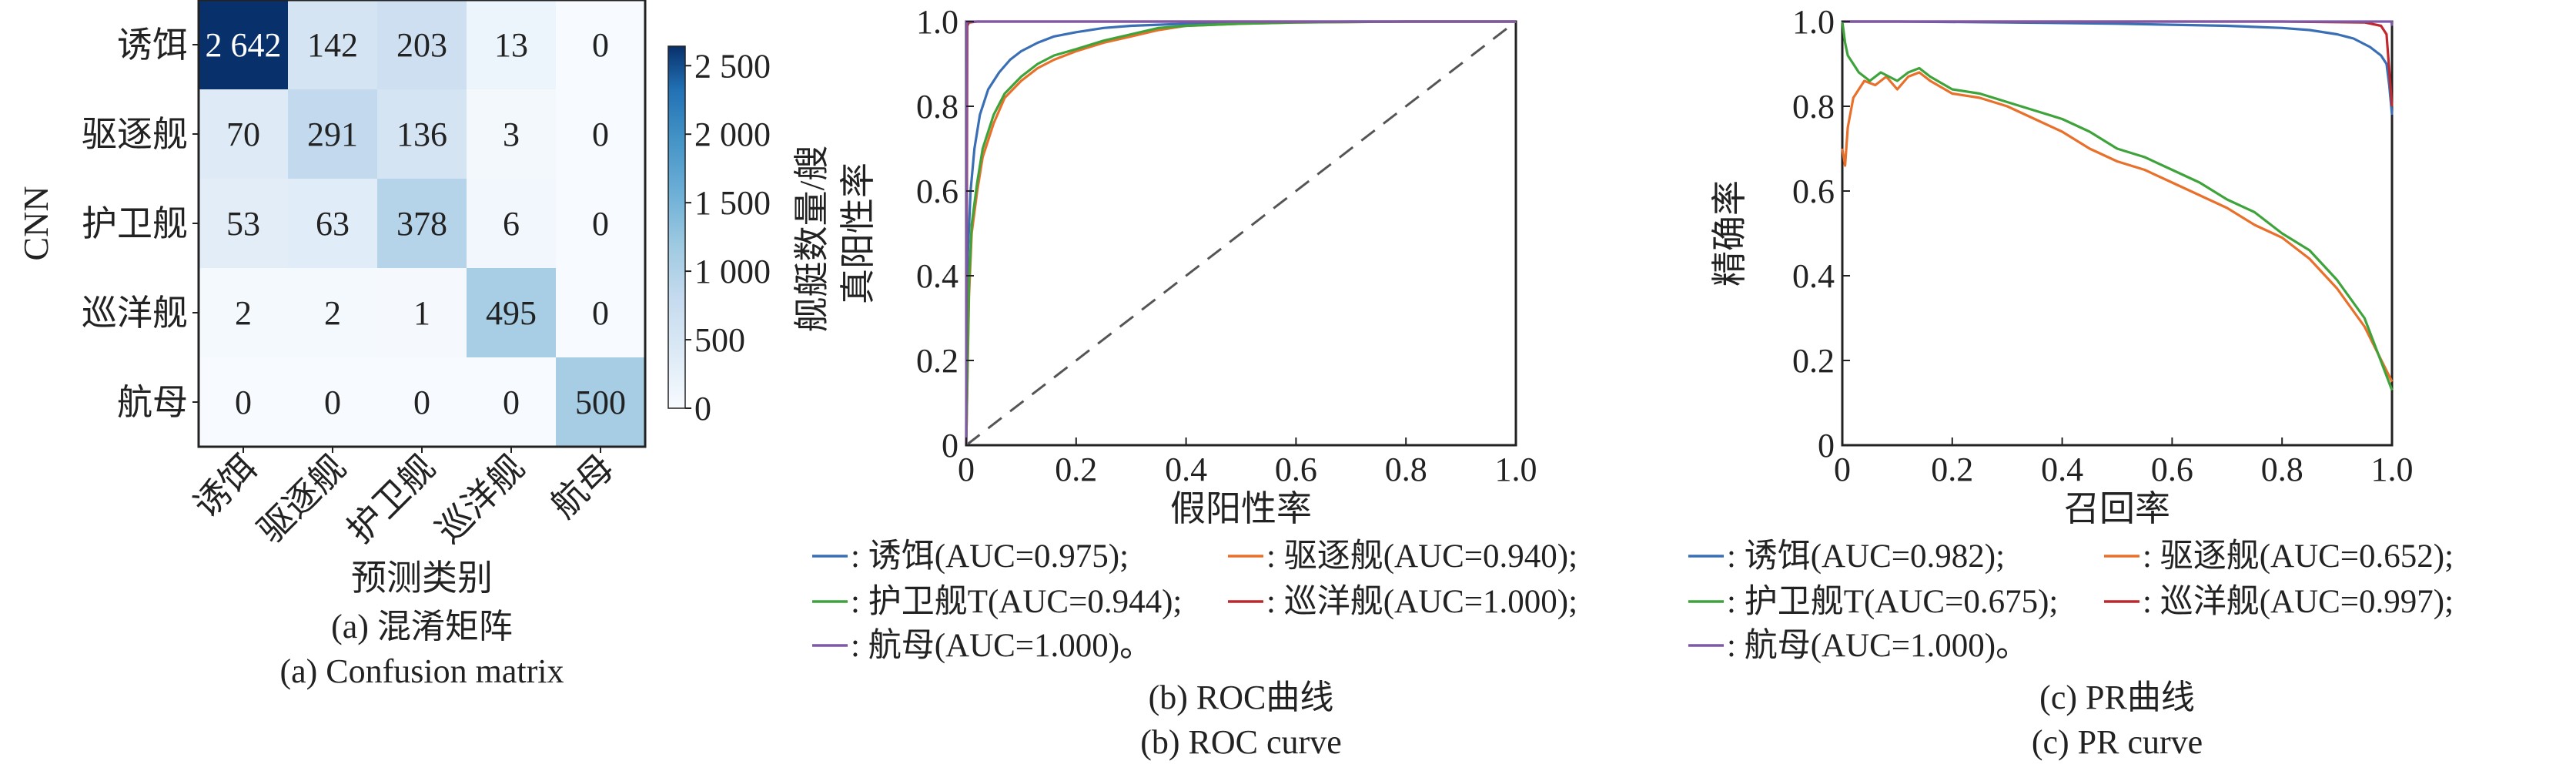  I want to click on colorbar-tick-label: 1 000, so click(732, 271).